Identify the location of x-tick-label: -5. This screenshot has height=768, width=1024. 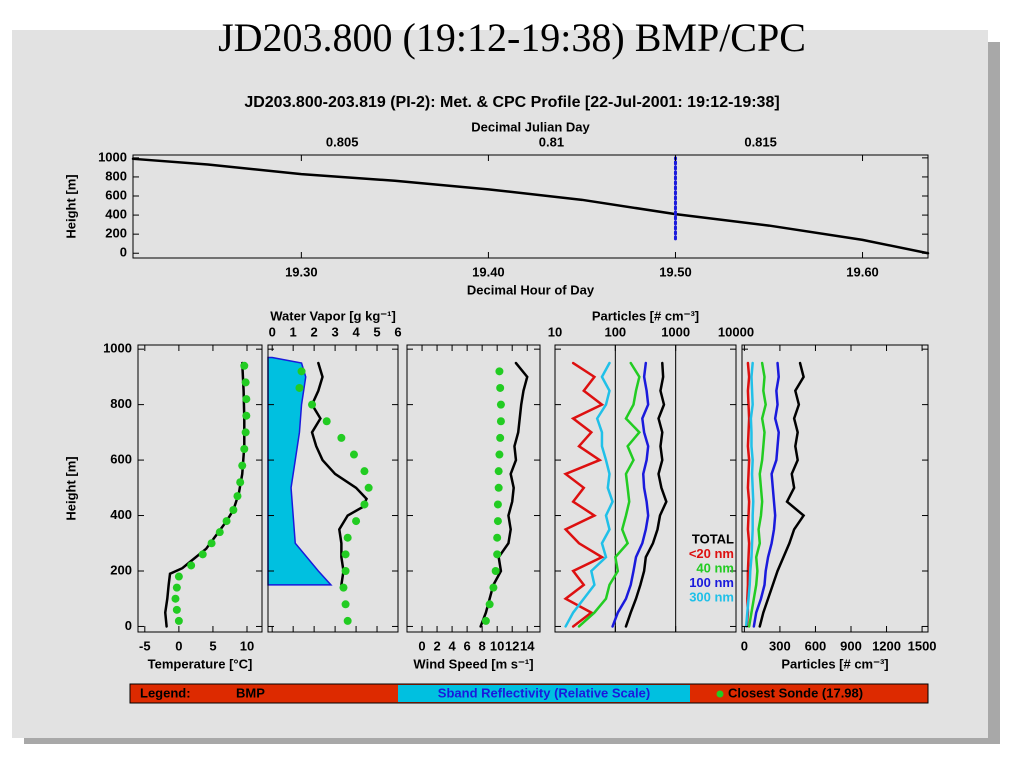
(145, 645).